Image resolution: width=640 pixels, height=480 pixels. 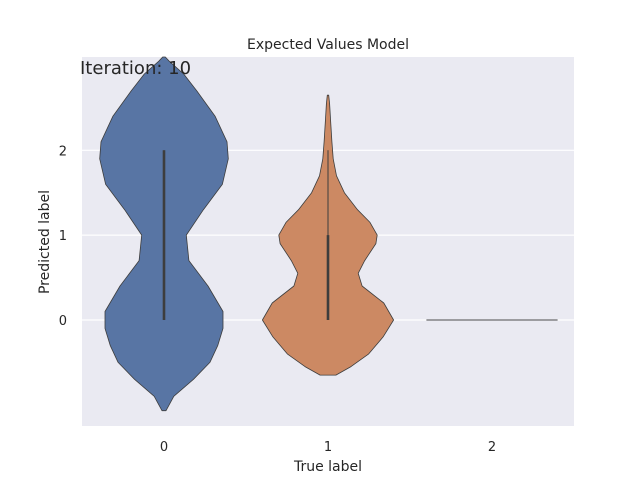 I want to click on chart-title: Expected Values Model, so click(x=328, y=45).